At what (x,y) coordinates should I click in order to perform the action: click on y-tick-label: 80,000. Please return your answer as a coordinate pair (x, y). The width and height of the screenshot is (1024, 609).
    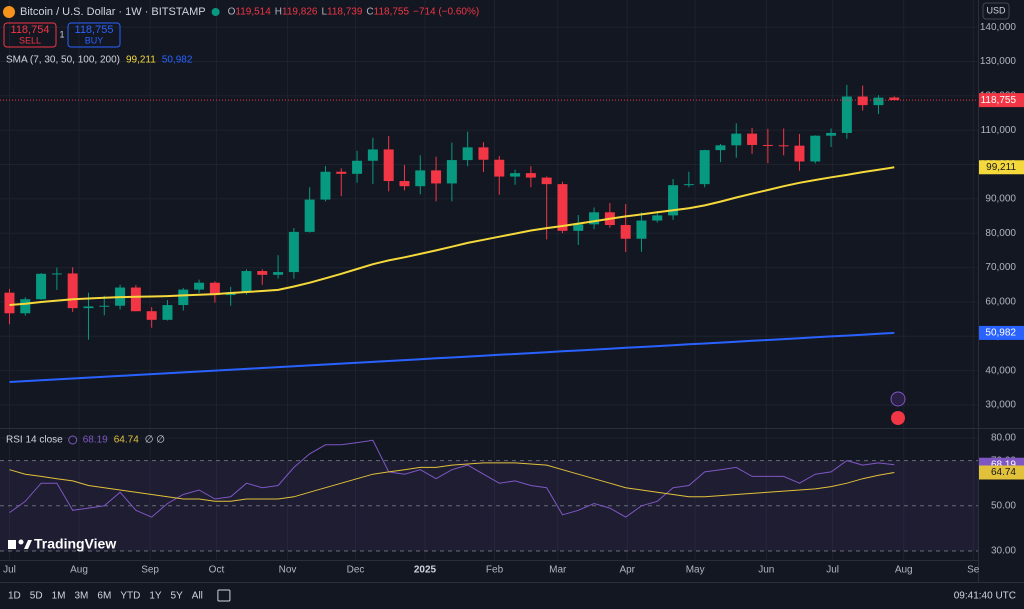
    Looking at the image, I should click on (1000, 233).